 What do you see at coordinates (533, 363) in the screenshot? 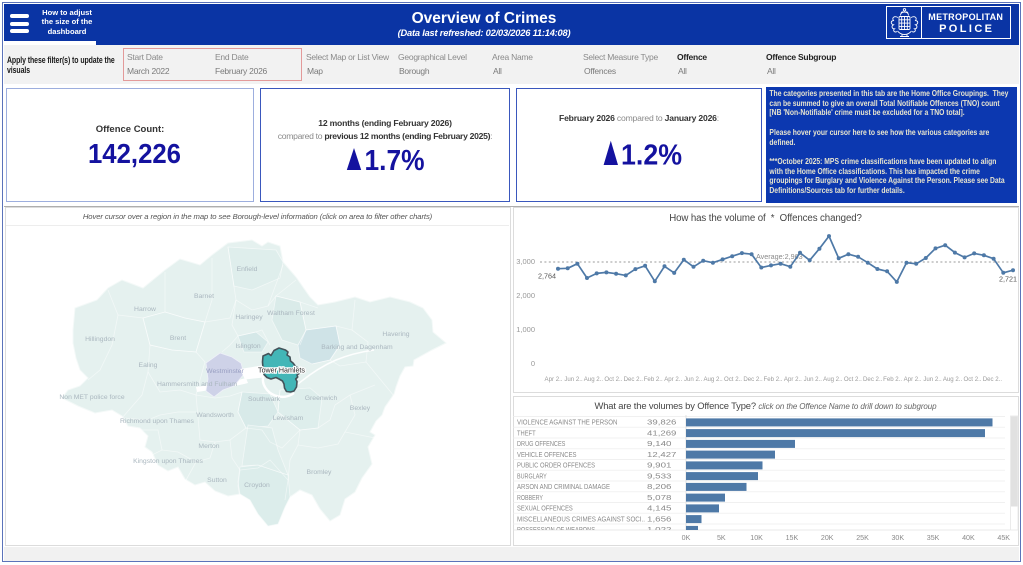
I see `svg-text: 0` at bounding box center [533, 363].